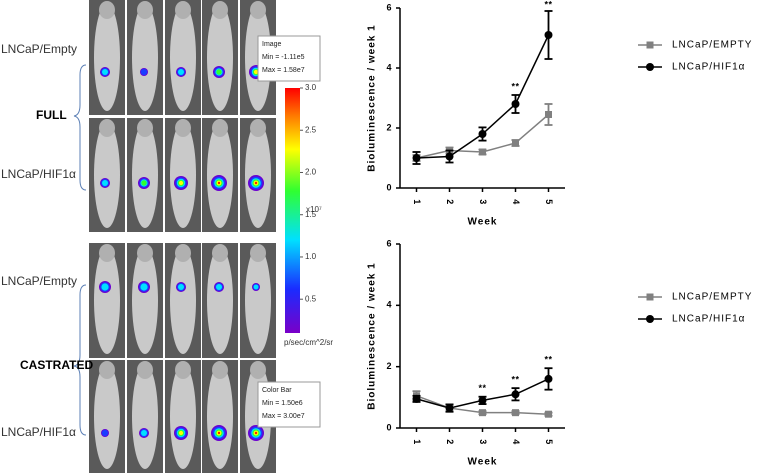 The height and width of the screenshot is (473, 778). Describe the element at coordinates (311, 298) in the screenshot. I see `colorbar-tick-label: 0.5` at that location.